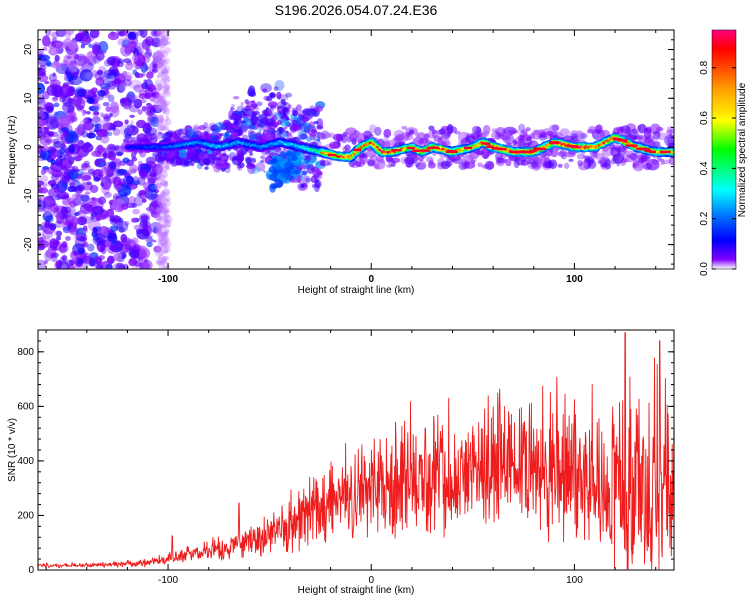  Describe the element at coordinates (277, 143) in the screenshot. I see `ridge-blob` at that location.